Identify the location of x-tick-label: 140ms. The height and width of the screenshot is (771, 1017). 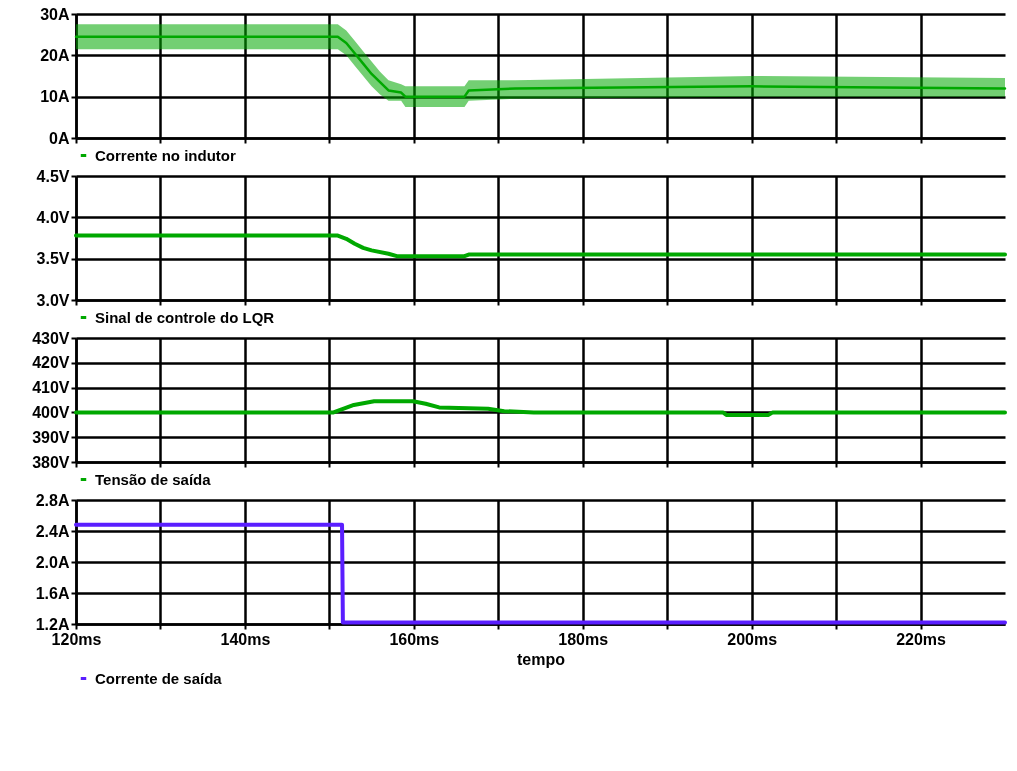
(245, 639).